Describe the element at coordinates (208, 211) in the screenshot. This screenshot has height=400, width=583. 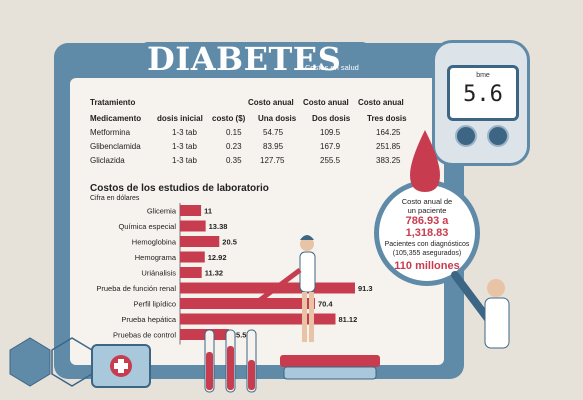
I see `value-label: 11` at that location.